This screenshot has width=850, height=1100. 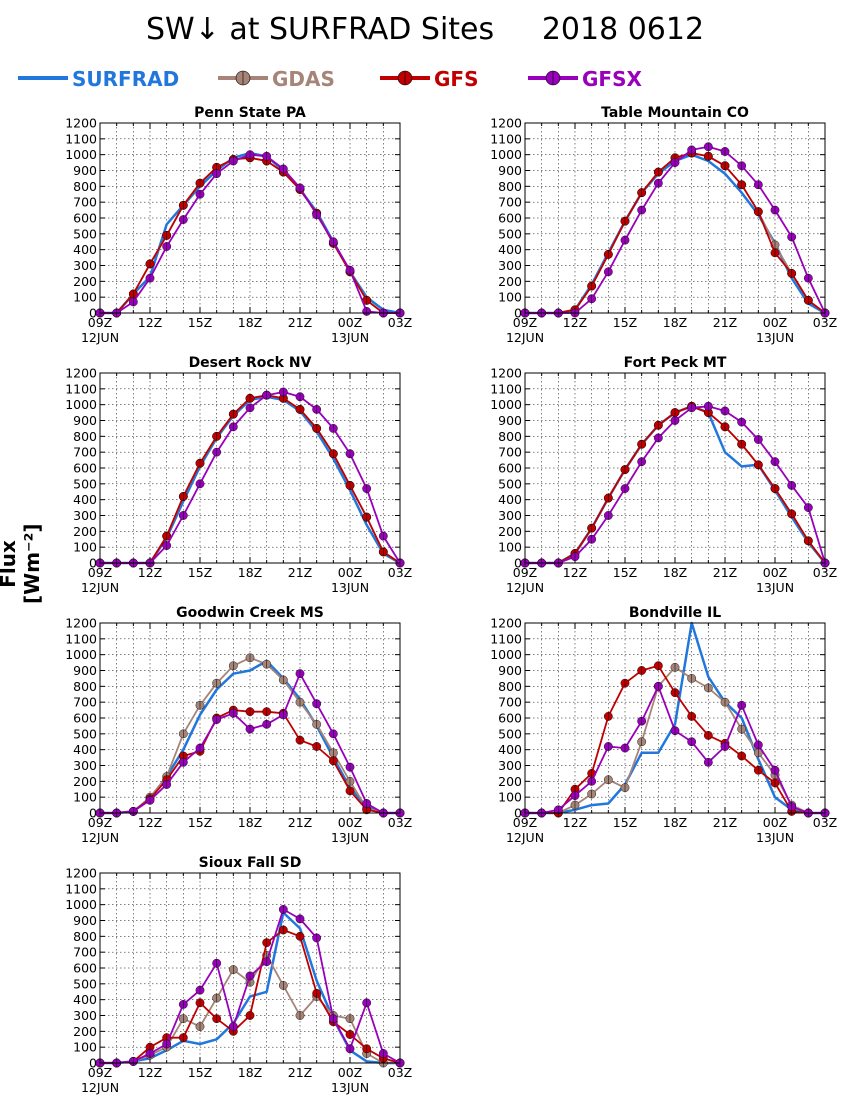 I want to click on legend: SURFRAD GDAS GFS GFSX, so click(x=330, y=79).